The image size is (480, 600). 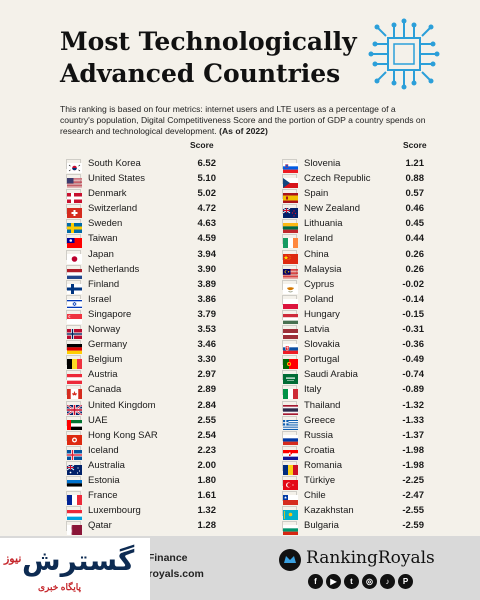 I want to click on country-score: 3.53, so click(x=207, y=330).